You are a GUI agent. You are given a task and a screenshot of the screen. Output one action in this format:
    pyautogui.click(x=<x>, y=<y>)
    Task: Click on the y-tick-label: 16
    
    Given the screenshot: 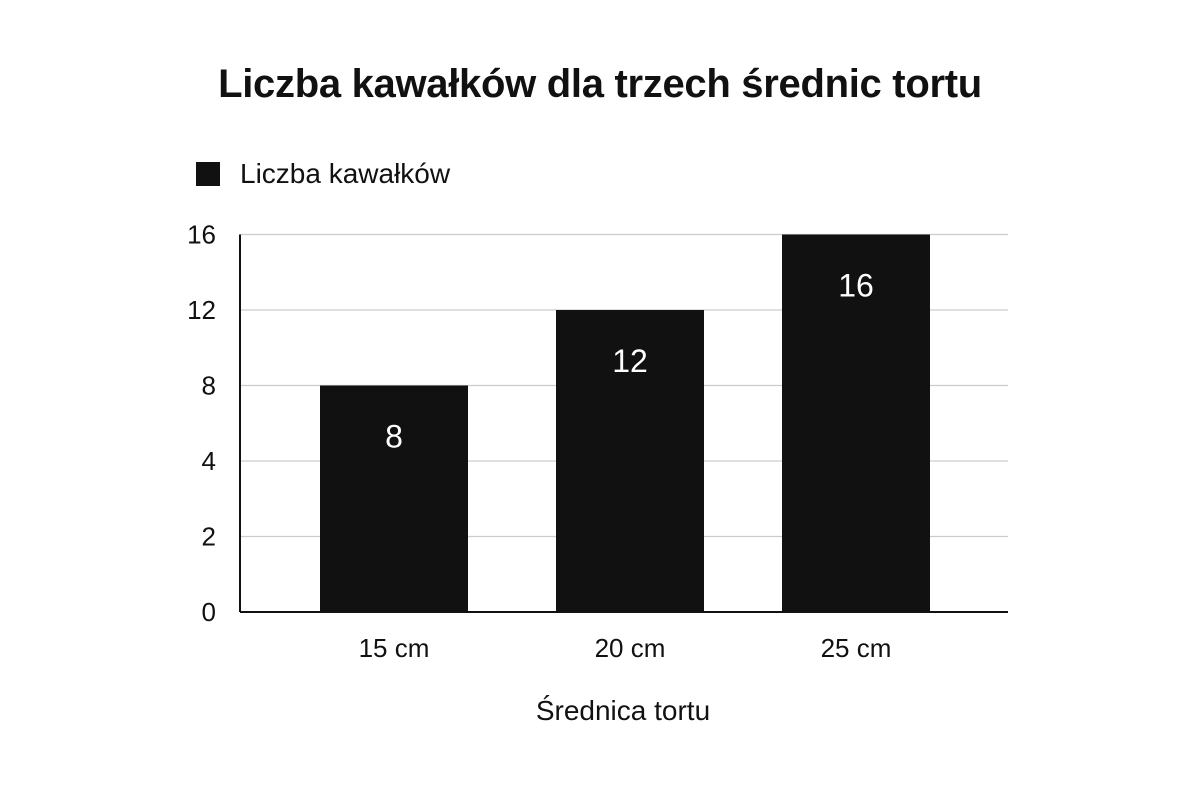 What is the action you would take?
    pyautogui.click(x=201, y=235)
    